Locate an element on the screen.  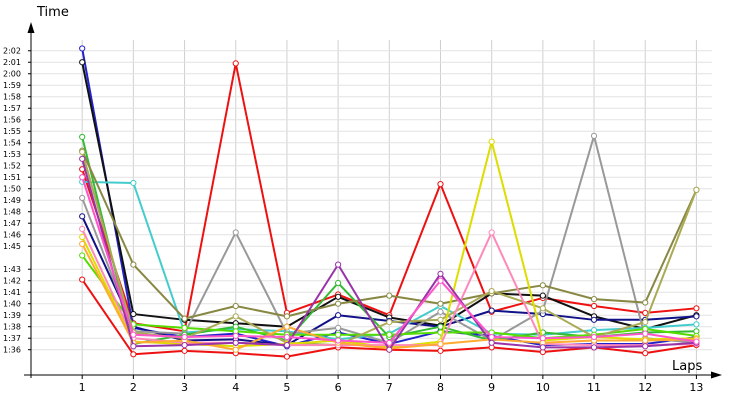
y-tick-label: 1:51 is located at coordinates (12, 177).